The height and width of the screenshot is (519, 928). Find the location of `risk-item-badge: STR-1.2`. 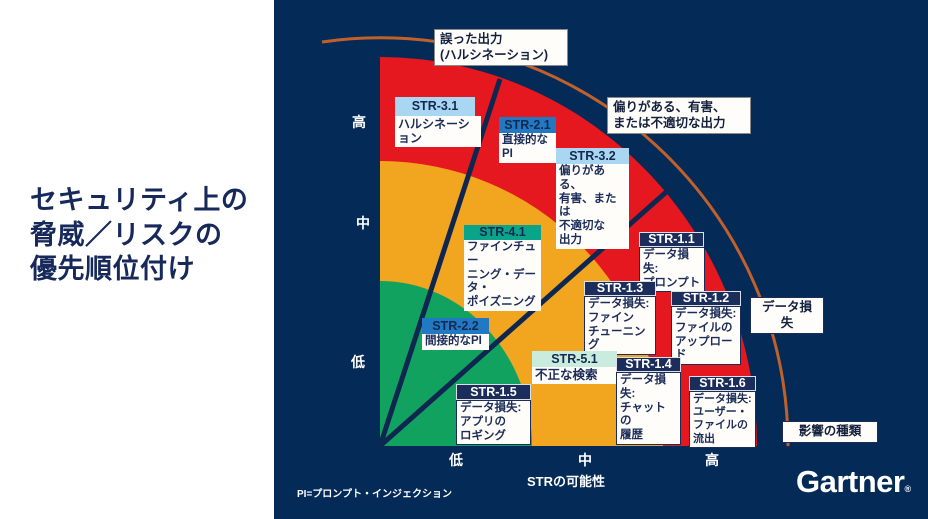

risk-item-badge: STR-1.2 is located at coordinates (706, 298).